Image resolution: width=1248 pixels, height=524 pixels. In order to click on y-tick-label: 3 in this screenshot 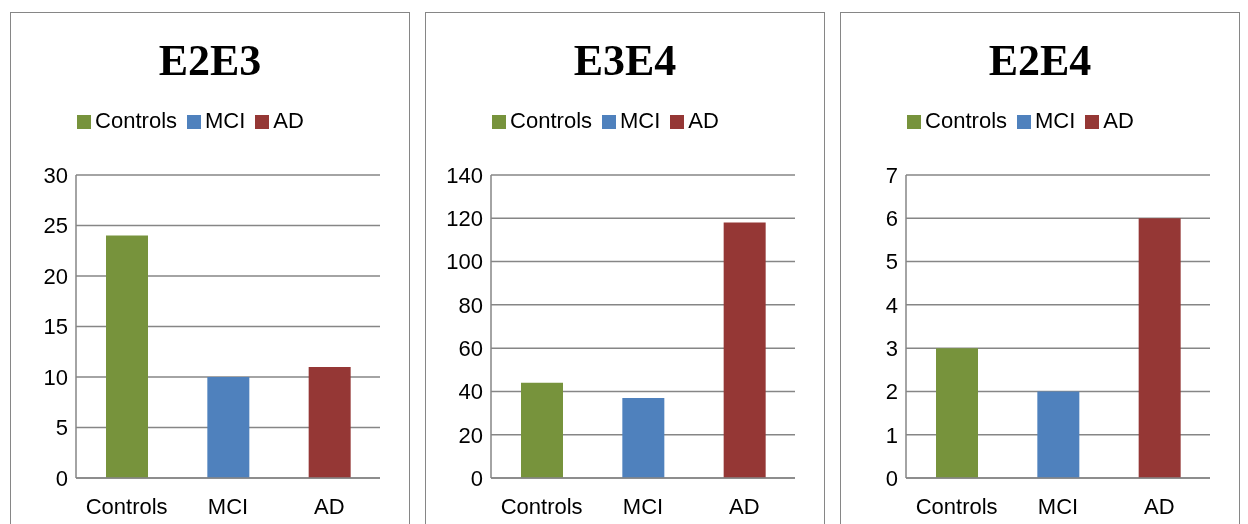, I will do `click(891, 348)`.